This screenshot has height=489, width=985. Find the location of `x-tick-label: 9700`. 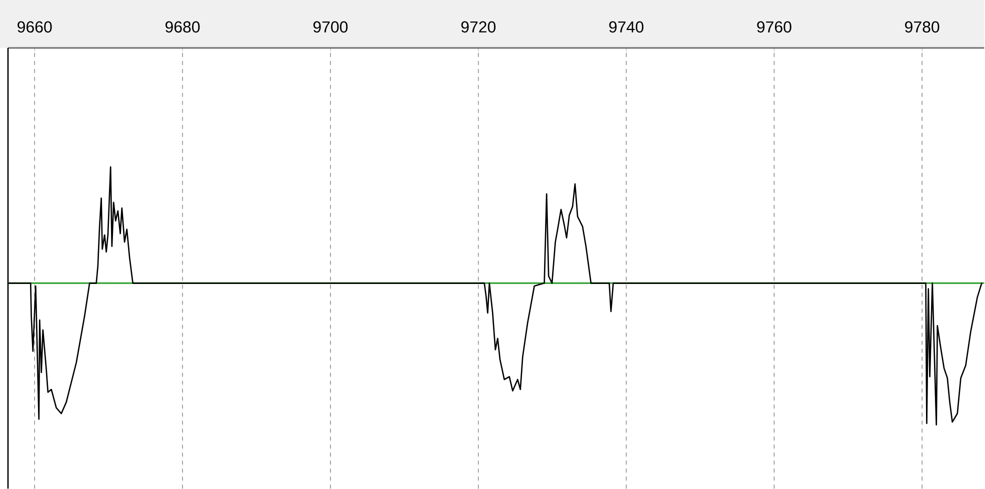

x-tick-label: 9700 is located at coordinates (330, 26).